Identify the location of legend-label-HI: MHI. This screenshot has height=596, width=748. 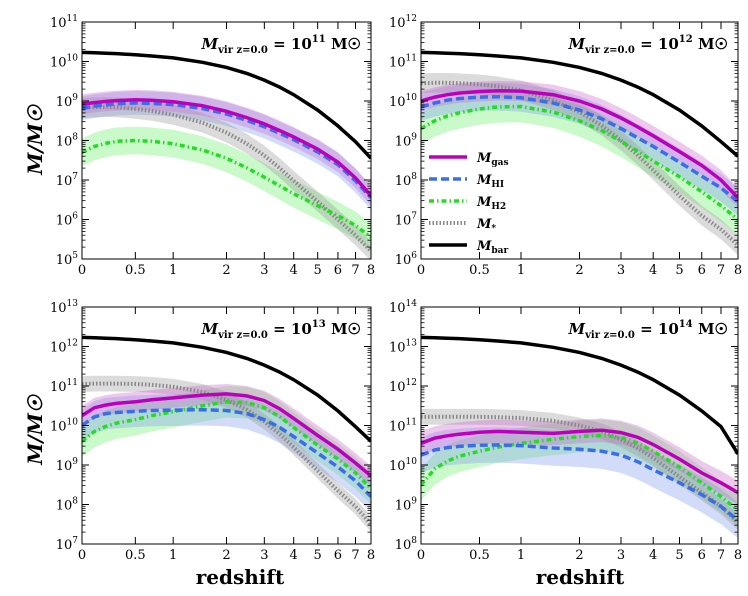
(490, 181).